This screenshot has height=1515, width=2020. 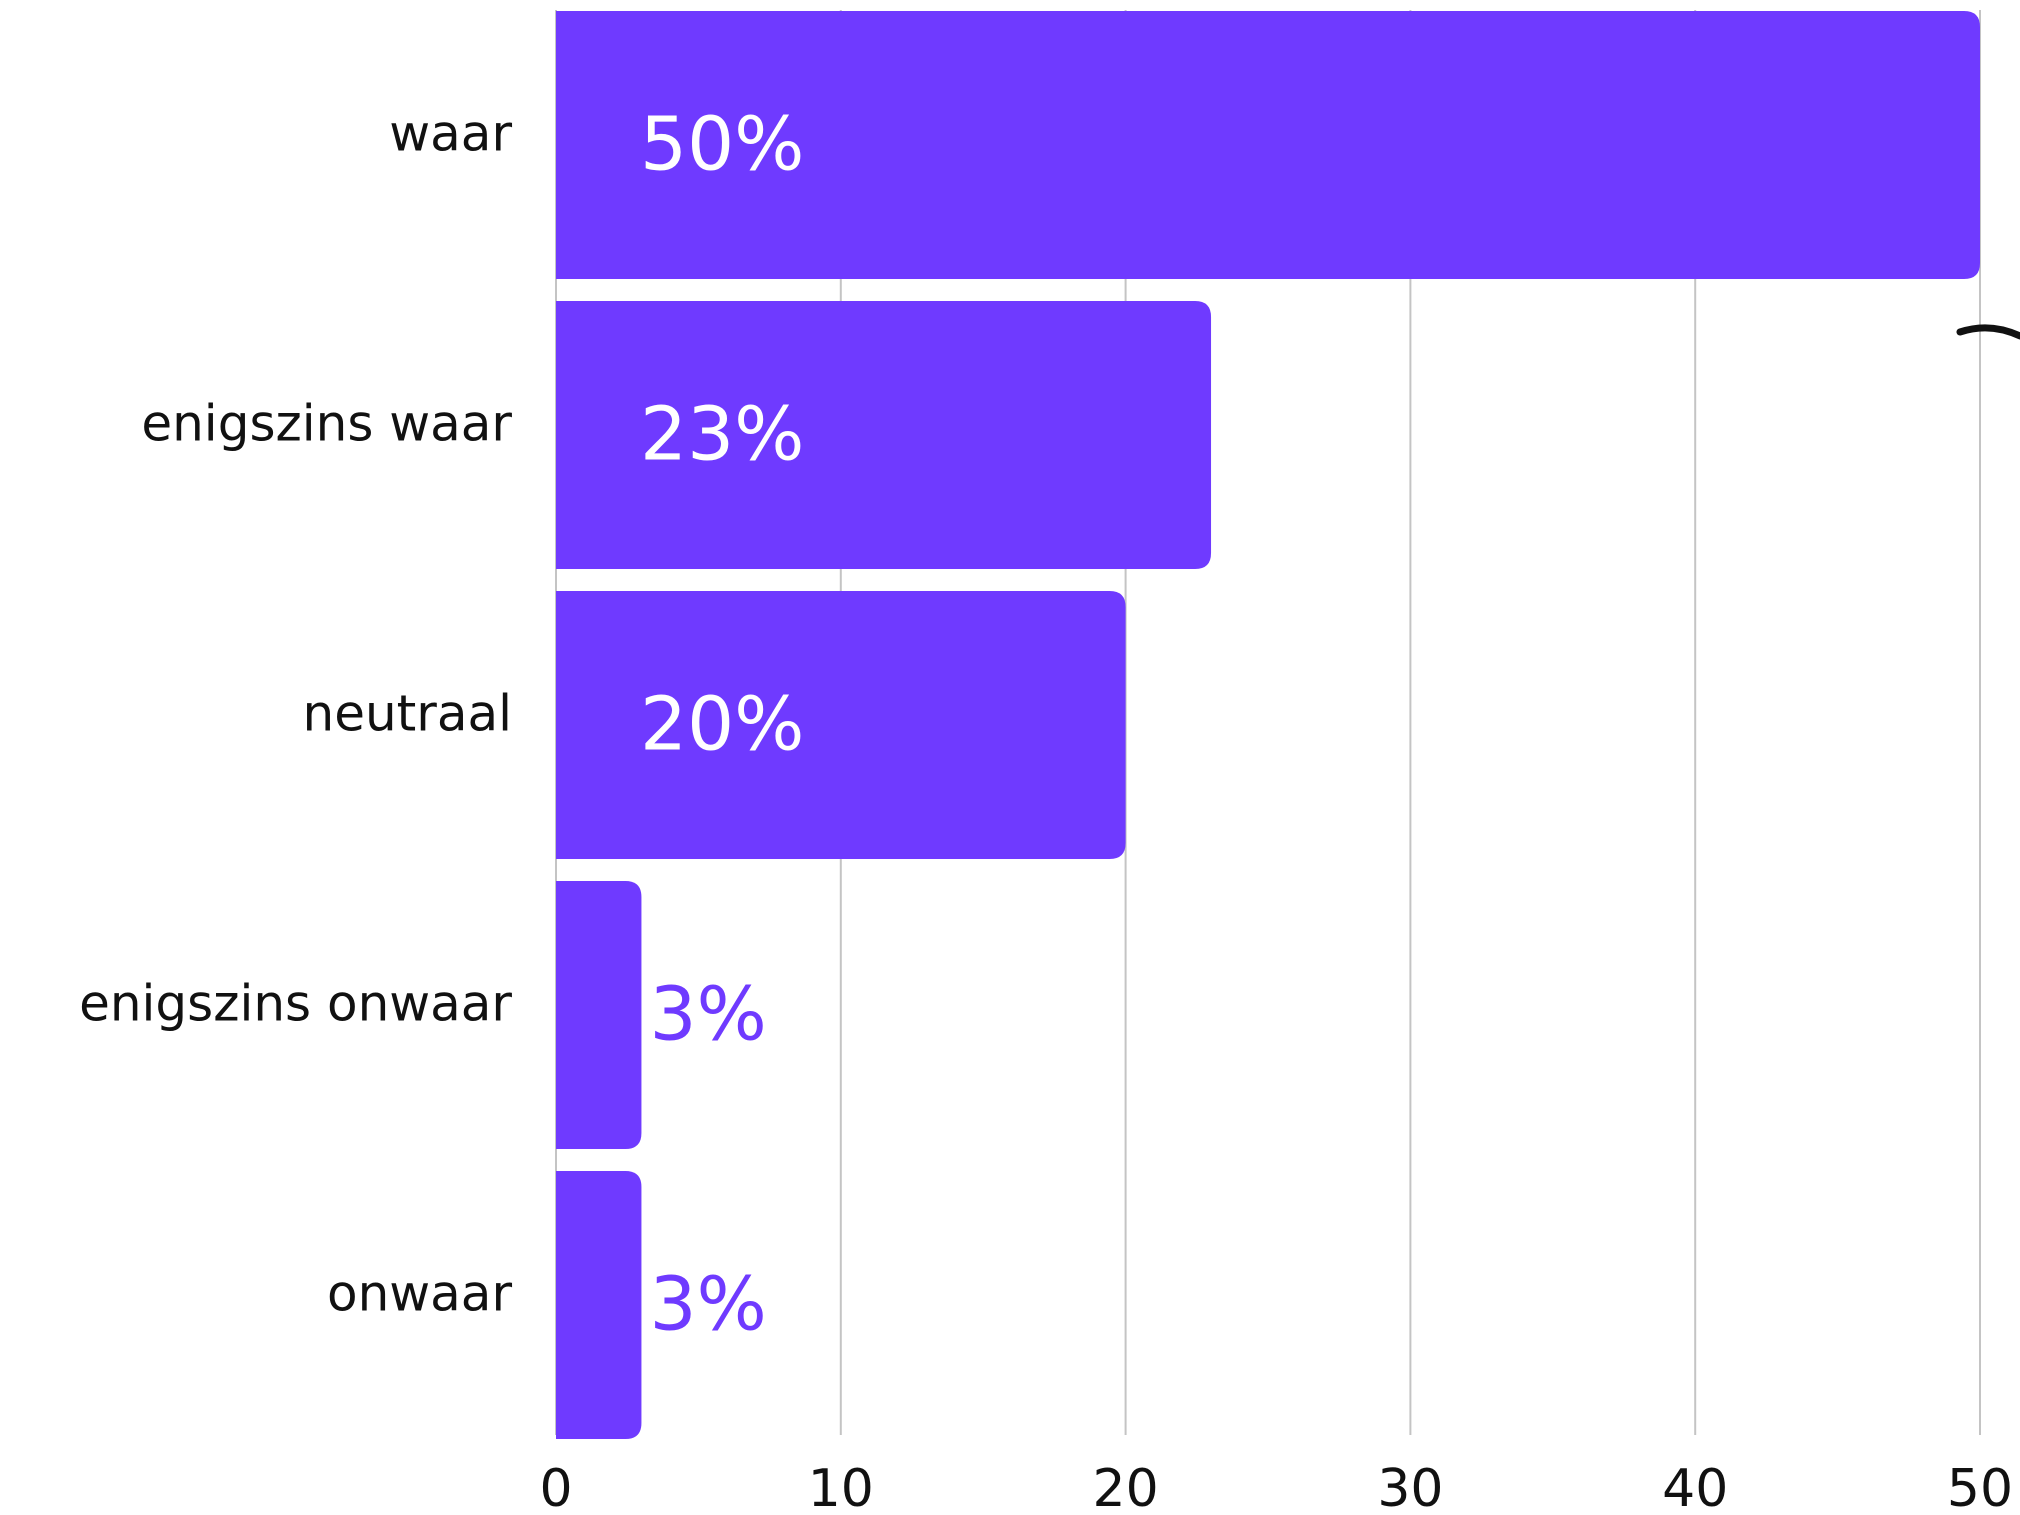 What do you see at coordinates (1276, 1487) in the screenshot?
I see `x-axis-ticks: 0 10 20 30 40 50` at bounding box center [1276, 1487].